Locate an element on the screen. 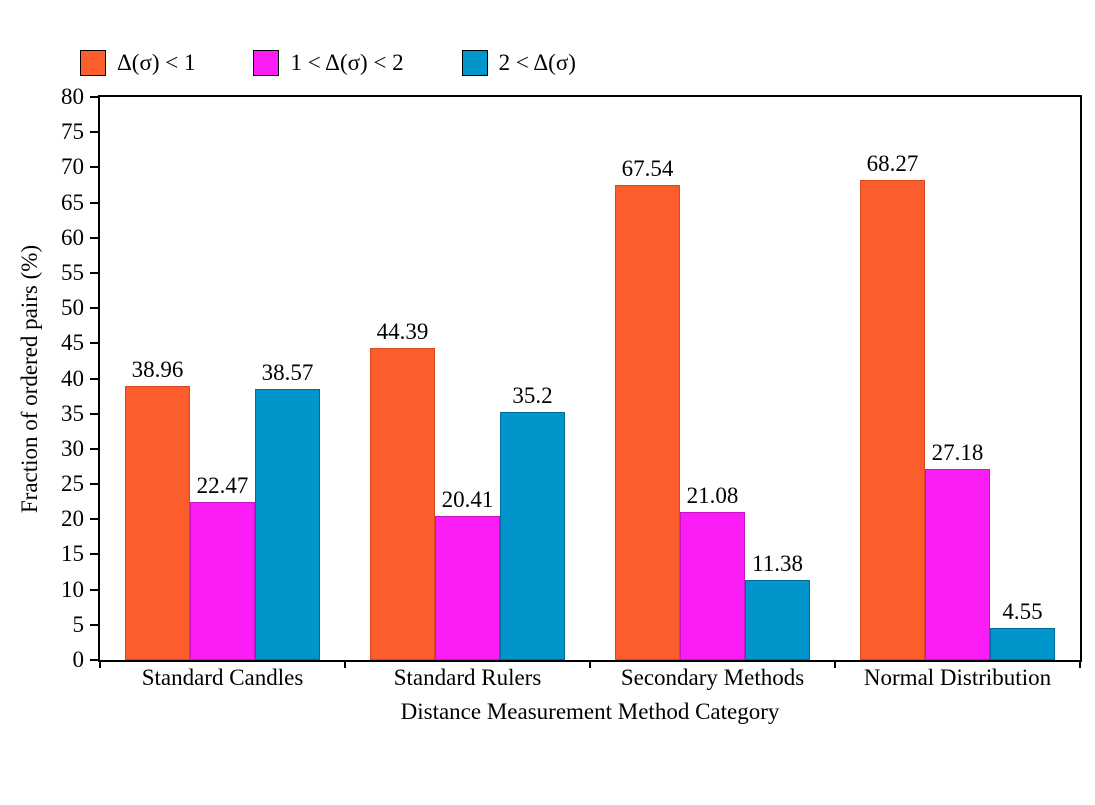 Image resolution: width=1095 pixels, height=805 pixels. bar-value-label: 20.41 is located at coordinates (467, 500).